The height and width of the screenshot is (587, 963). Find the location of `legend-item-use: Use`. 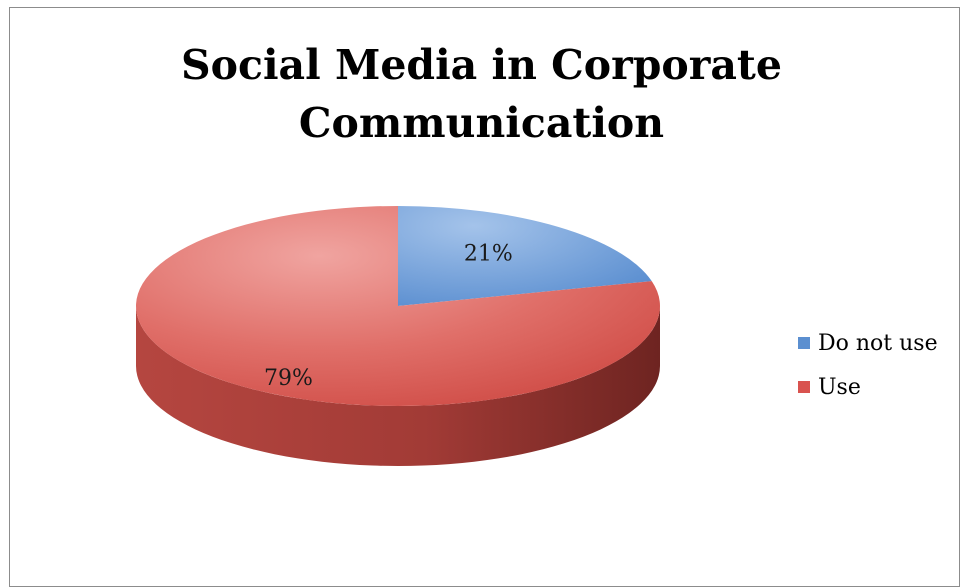

legend-item-use: Use is located at coordinates (868, 387).